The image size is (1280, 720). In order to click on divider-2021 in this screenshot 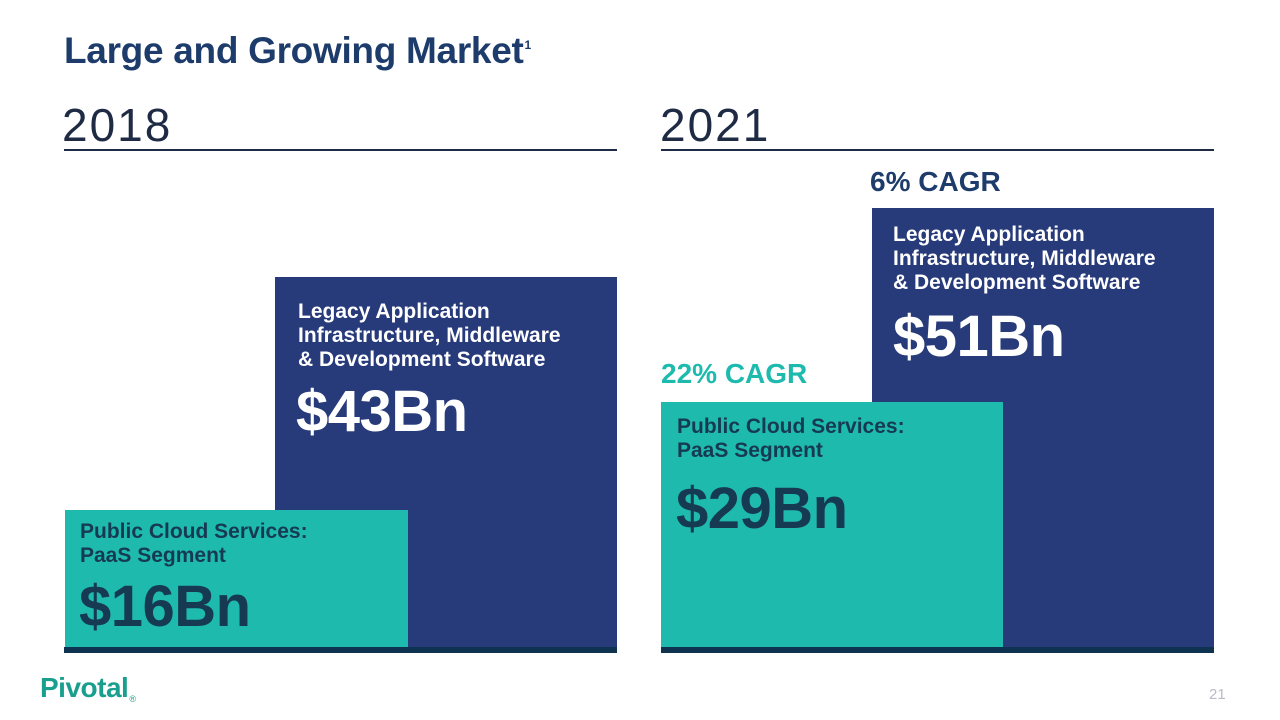, I will do `click(937, 150)`.